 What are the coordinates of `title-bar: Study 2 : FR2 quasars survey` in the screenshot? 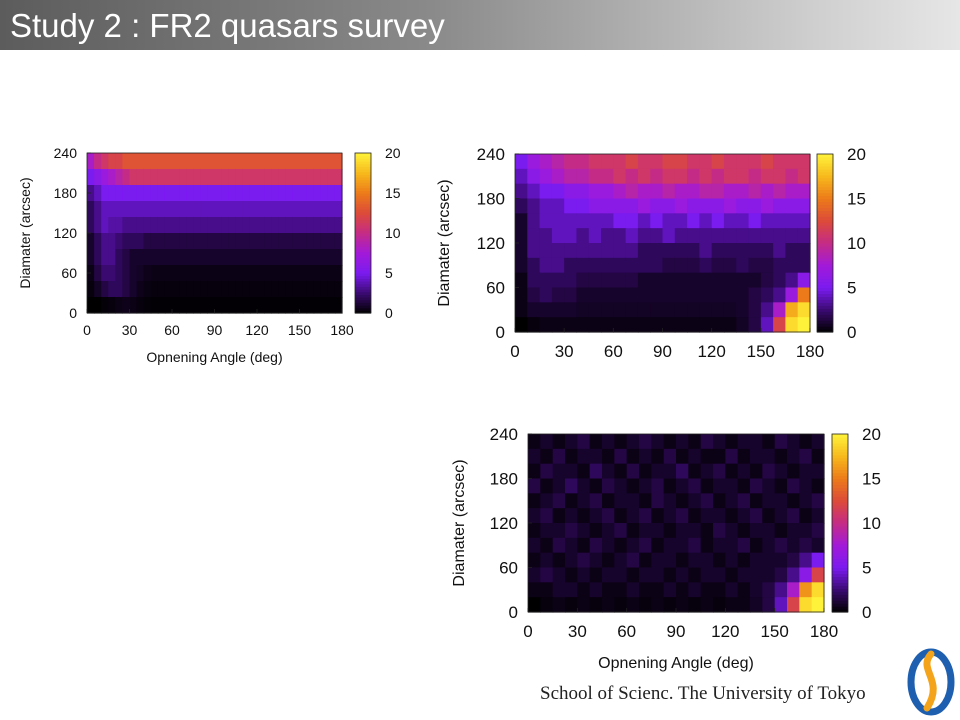 It's located at (480, 25).